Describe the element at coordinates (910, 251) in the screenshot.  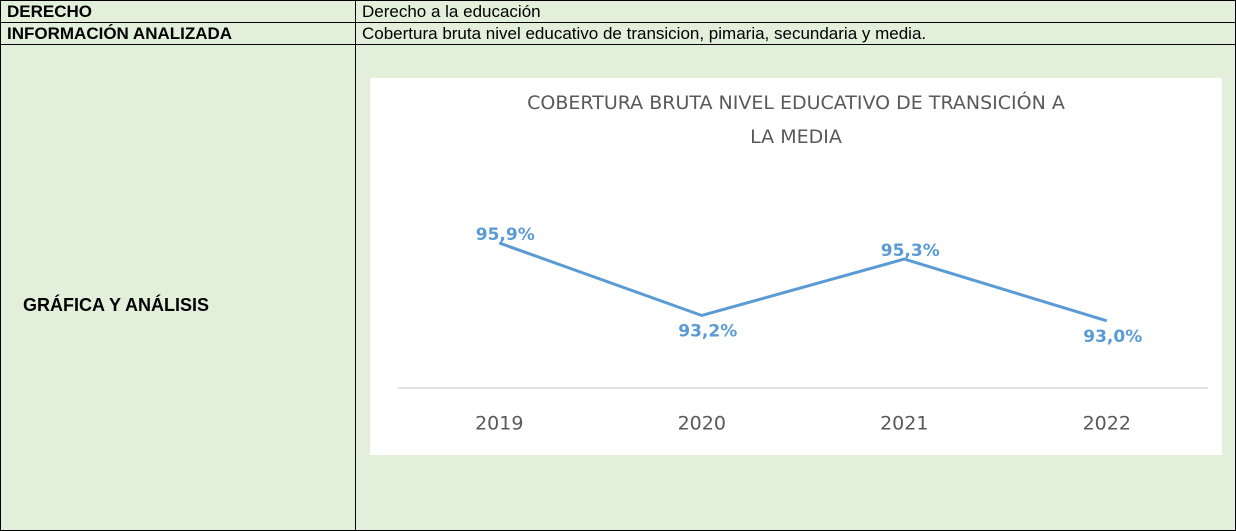
I see `data-label: 95,3%` at that location.